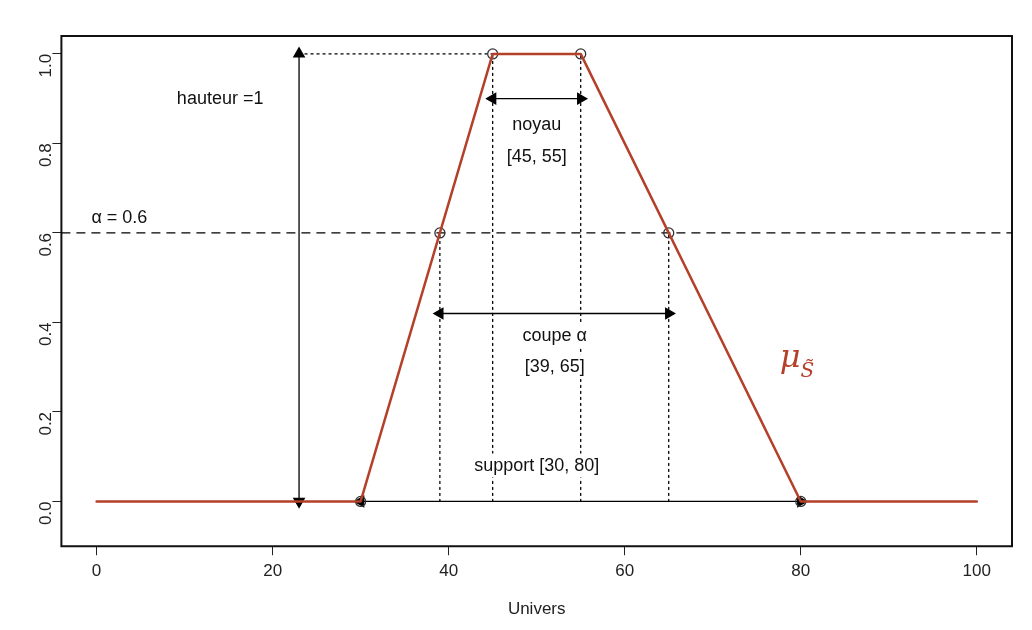 This screenshot has width=1032, height=630. I want to click on annotation: [39, 65], so click(554, 366).